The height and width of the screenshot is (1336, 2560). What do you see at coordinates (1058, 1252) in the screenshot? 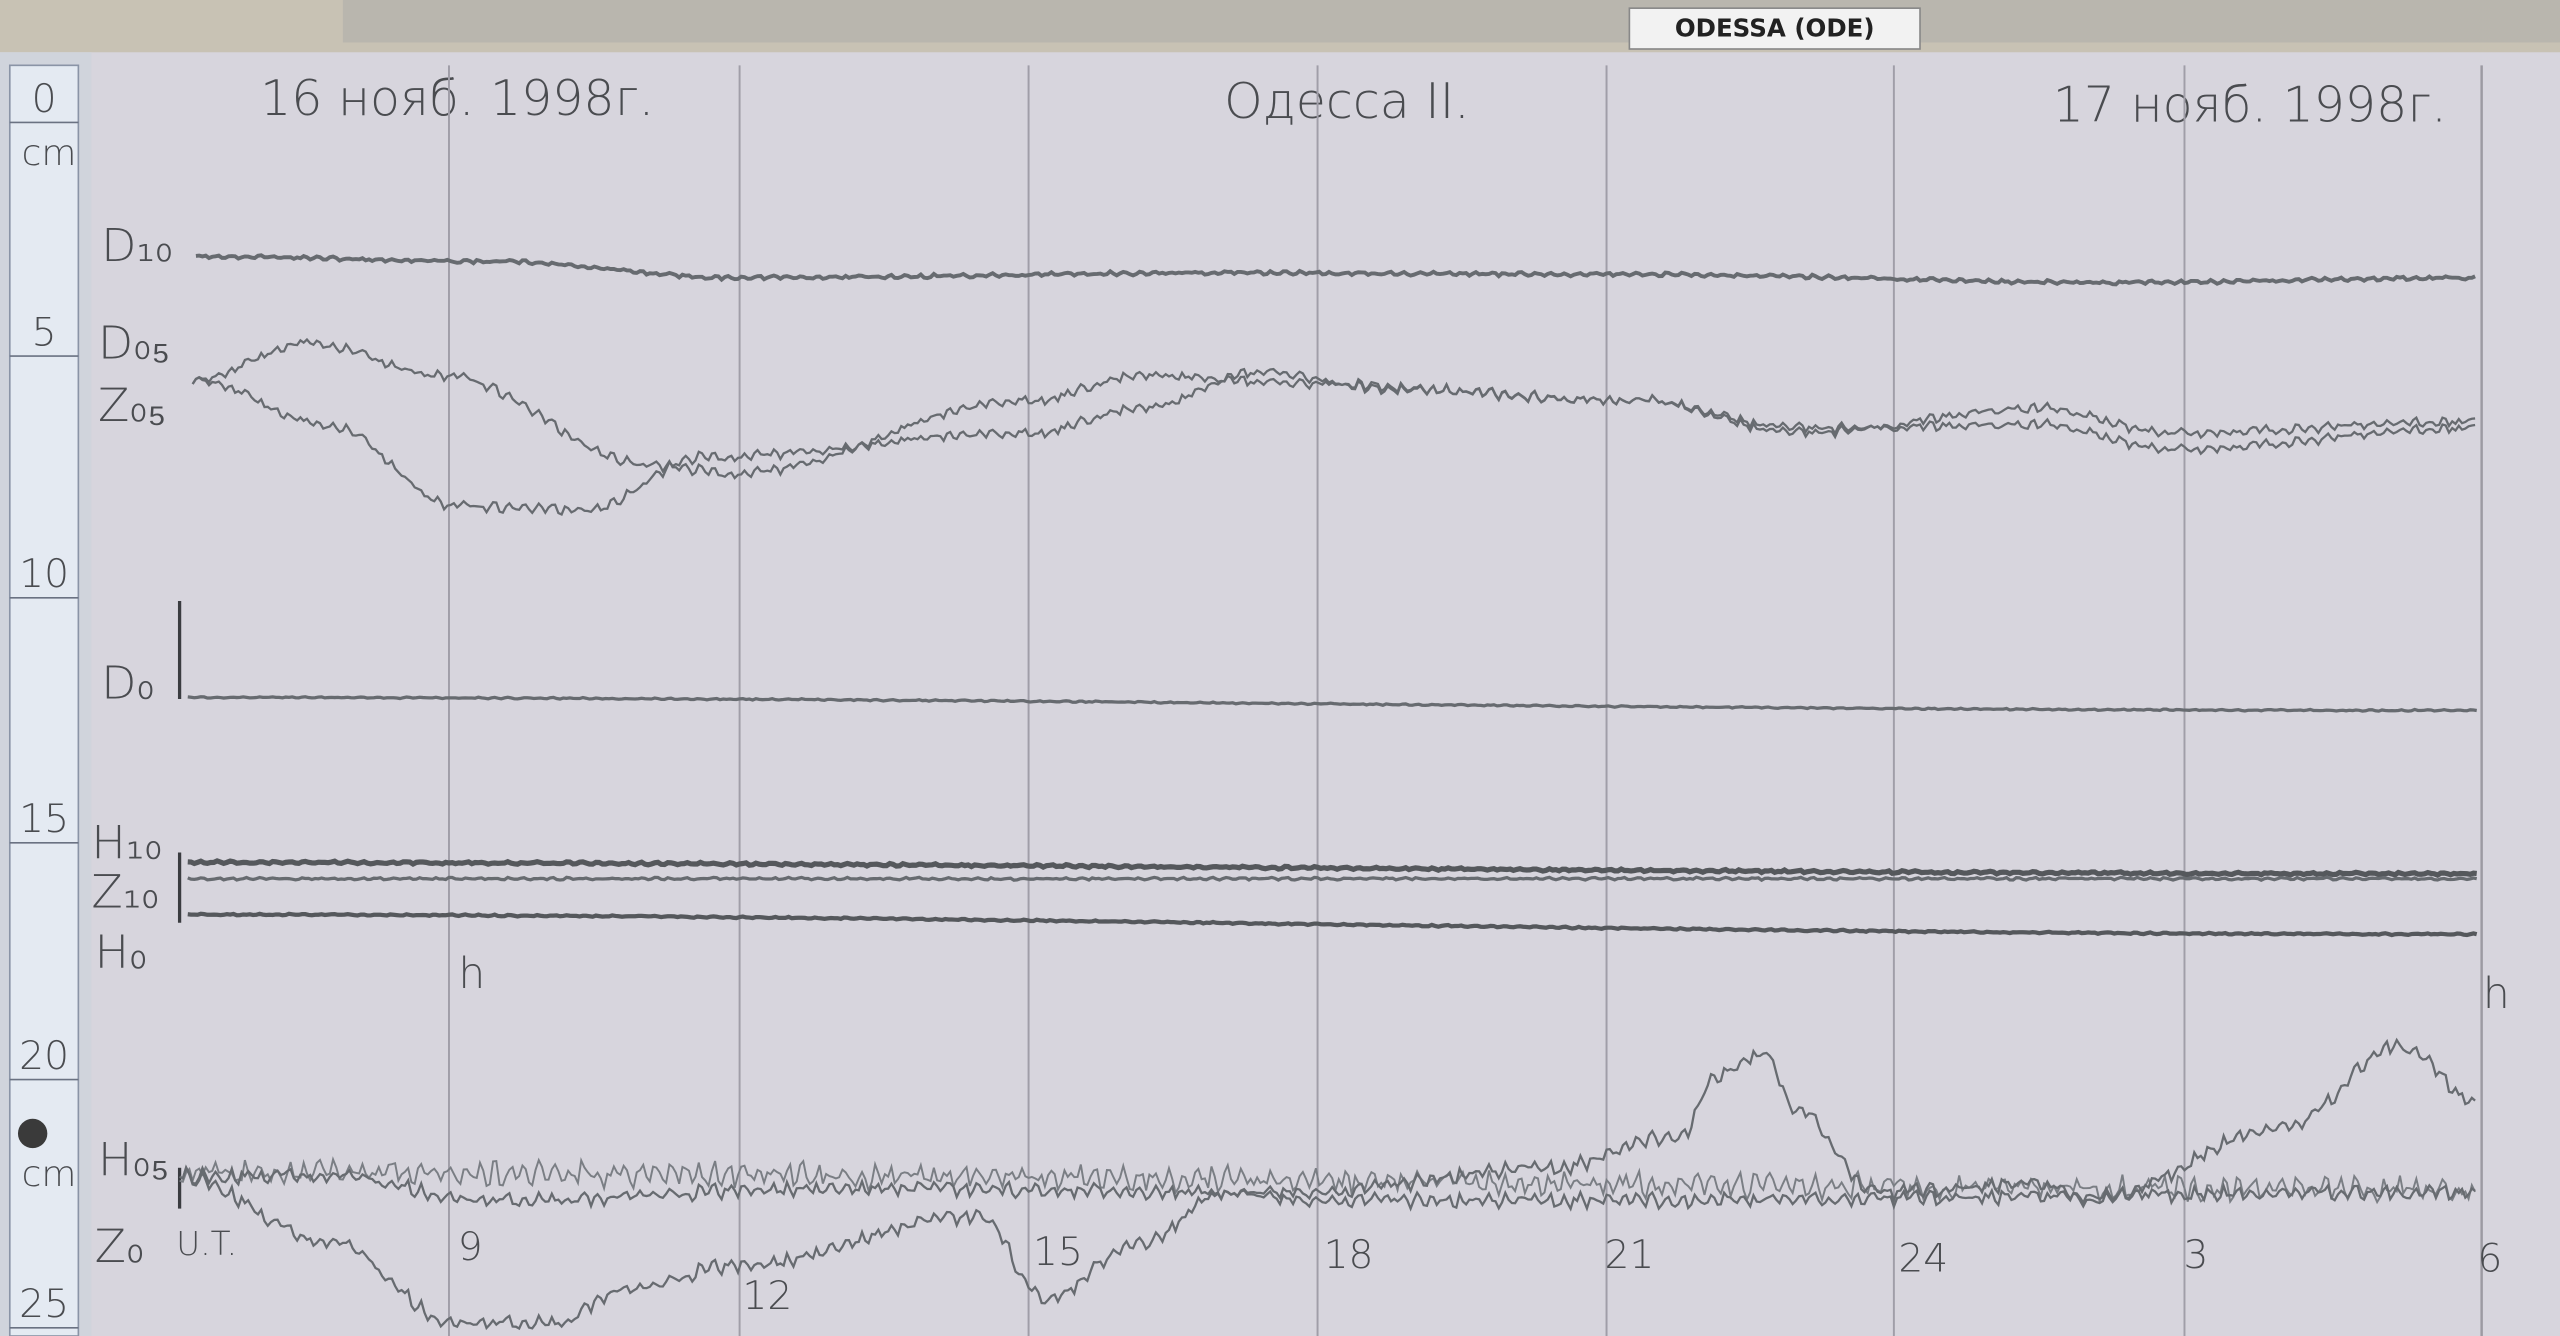
I see `hour-label: 15` at bounding box center [1058, 1252].